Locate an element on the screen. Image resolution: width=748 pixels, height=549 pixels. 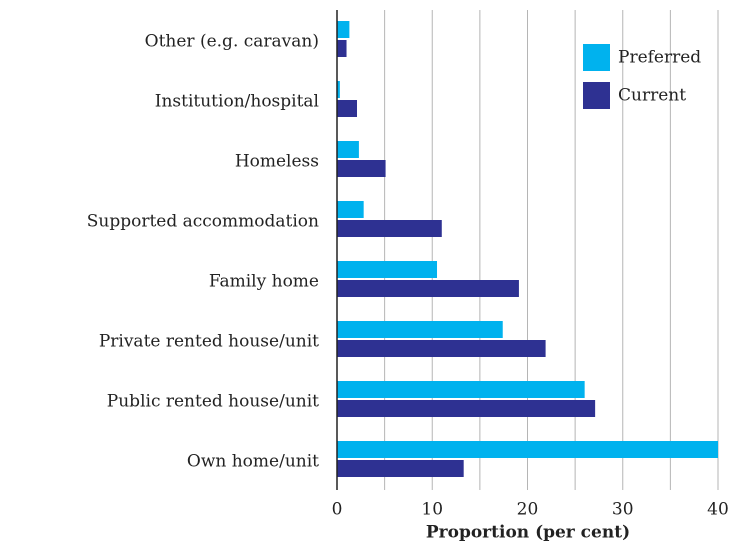
y-tick-label: Other (e.g. caravan) is located at coordinates (232, 42).